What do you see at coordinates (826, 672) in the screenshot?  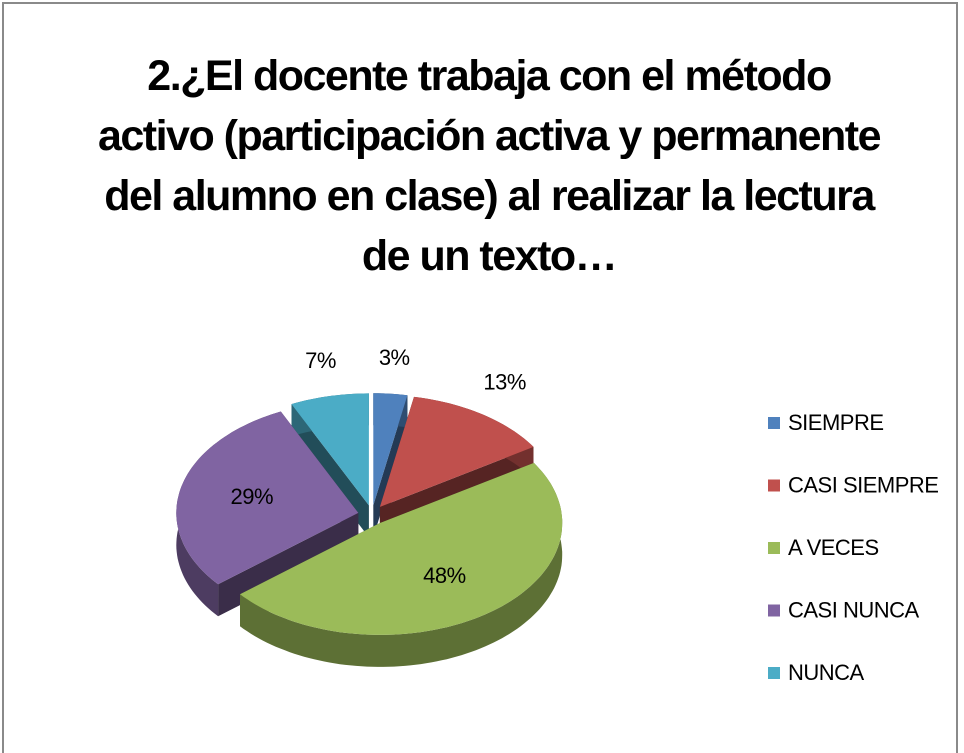 I see `legend-label: NUNCA` at bounding box center [826, 672].